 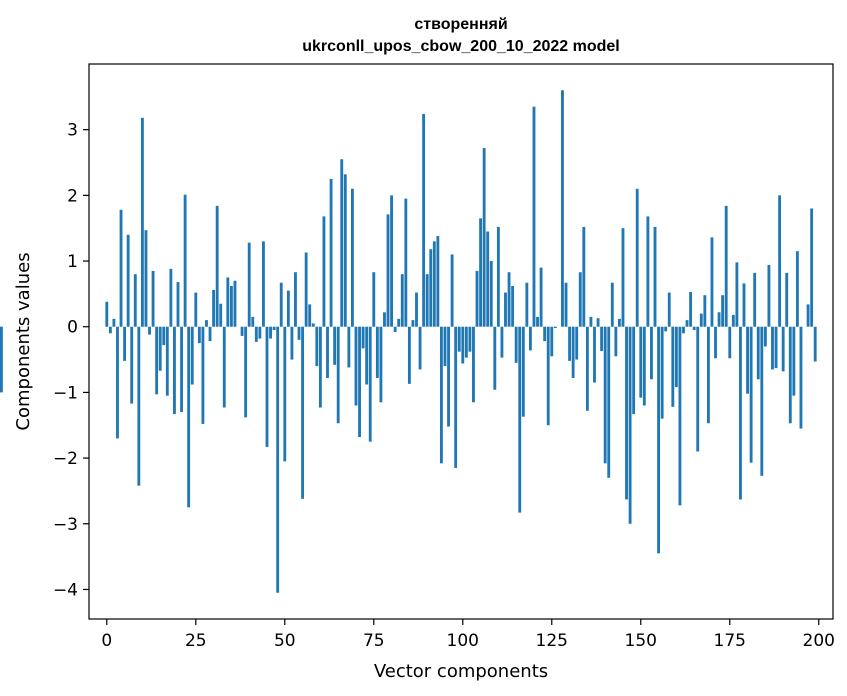 What do you see at coordinates (65, 393) in the screenshot?
I see `y-tick-label: −1` at bounding box center [65, 393].